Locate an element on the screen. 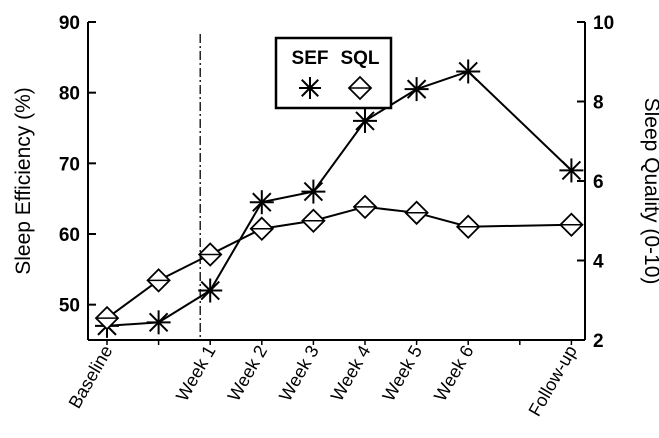 The height and width of the screenshot is (438, 659). x-tick-label: Week 5 is located at coordinates (402, 373).